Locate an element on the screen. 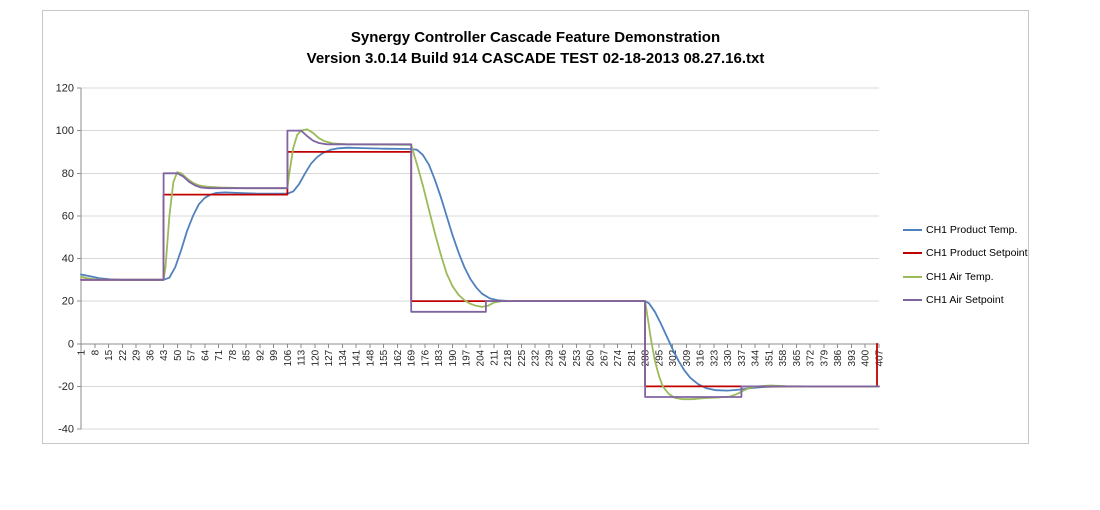  legend-label: CH1 Product Temp. is located at coordinates (972, 229).